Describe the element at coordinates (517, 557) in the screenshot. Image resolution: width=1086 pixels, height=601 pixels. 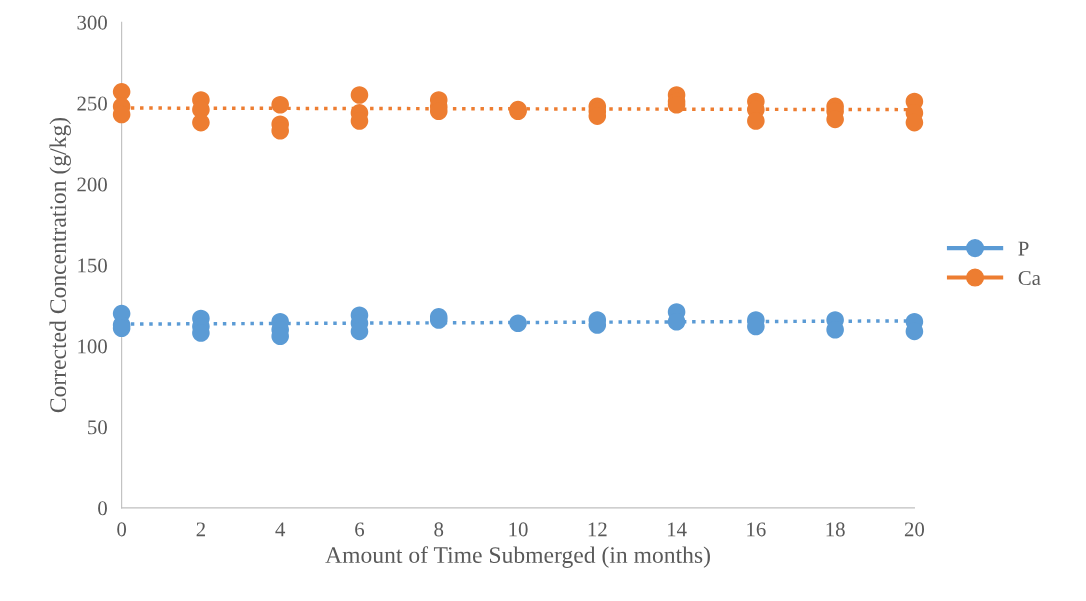
I see `x-axis-title: Amount of Time Submerged (in months)` at that location.